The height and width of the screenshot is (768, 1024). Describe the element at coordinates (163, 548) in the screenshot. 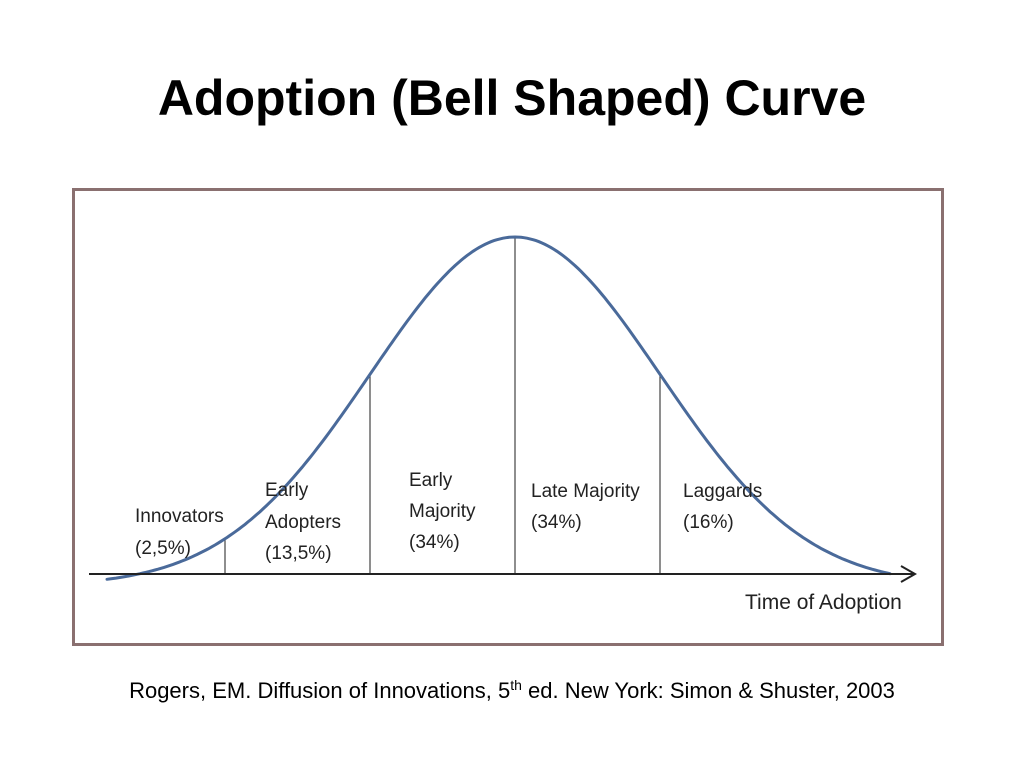

I see `segment-percent-innovators: (2,5%)` at that location.